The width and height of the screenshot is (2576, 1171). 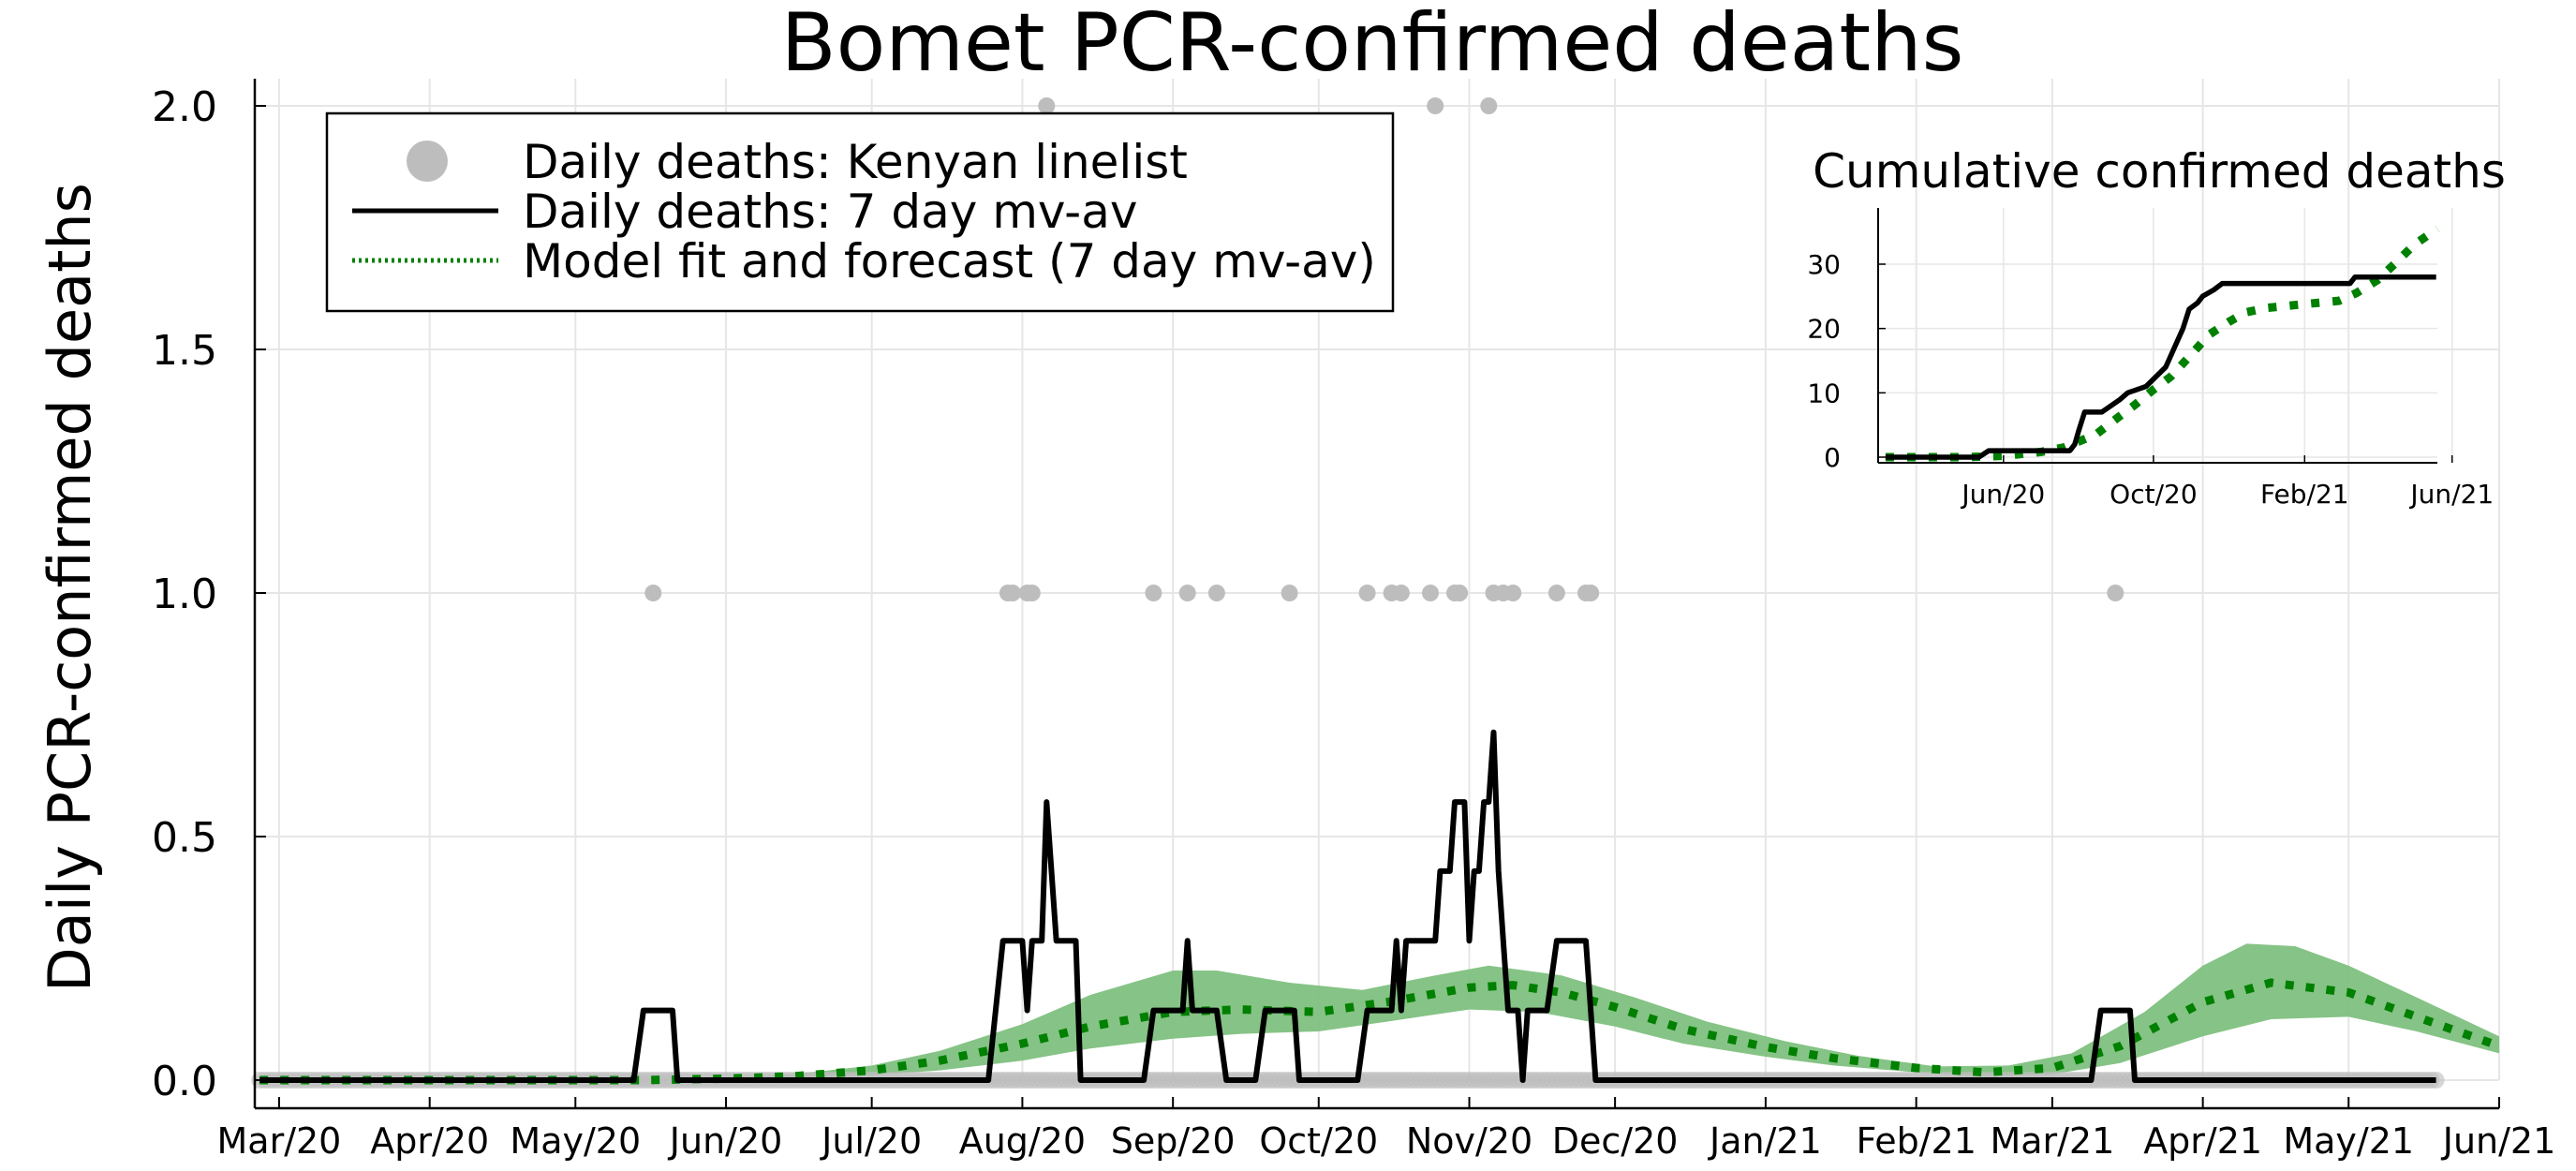 What do you see at coordinates (2052, 1141) in the screenshot?
I see `x-tick-label: Mar/21` at bounding box center [2052, 1141].